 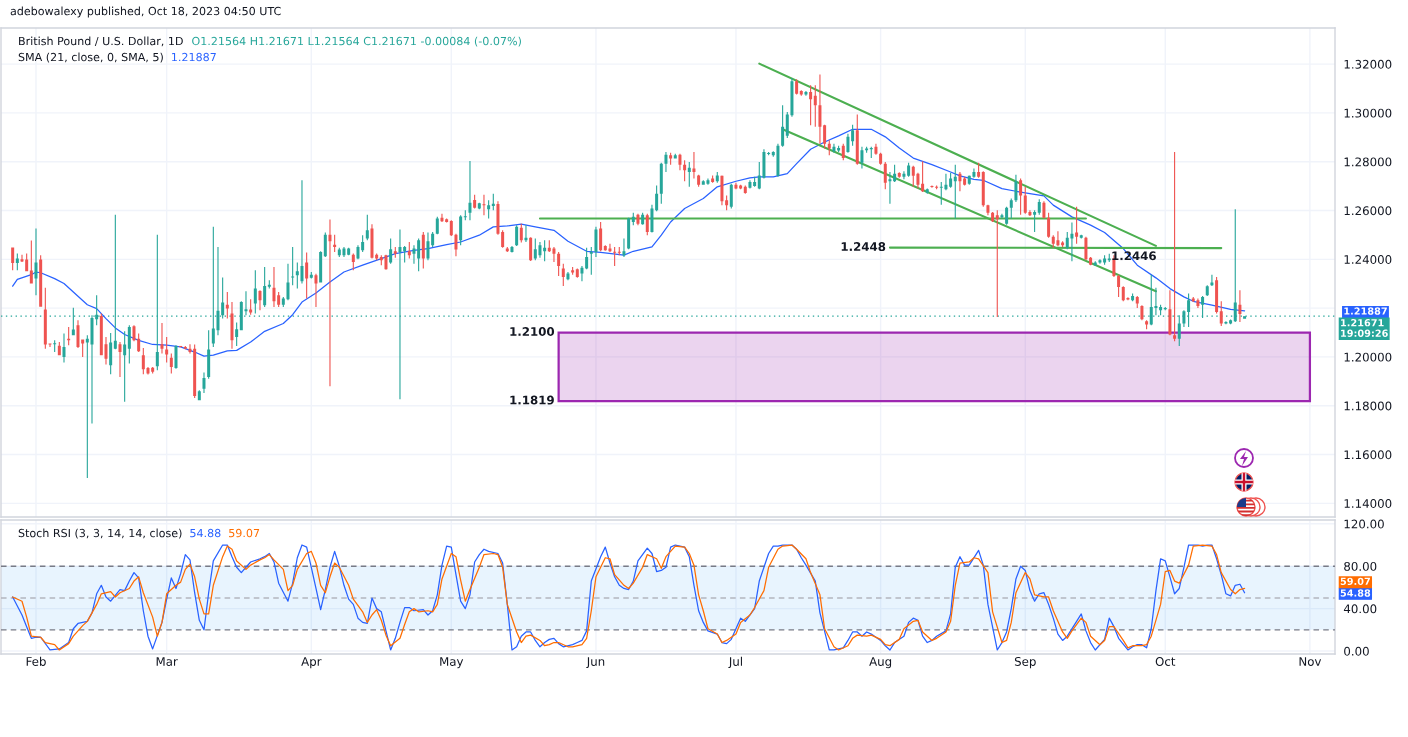 I want to click on text: adebowalexy published, Oct 18, 2023 04:50 UTC, so click(x=145, y=12).